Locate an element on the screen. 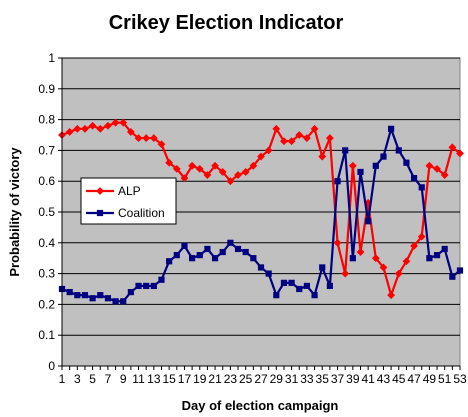  y-axis-label: Probability of victory is located at coordinates (14, 212).